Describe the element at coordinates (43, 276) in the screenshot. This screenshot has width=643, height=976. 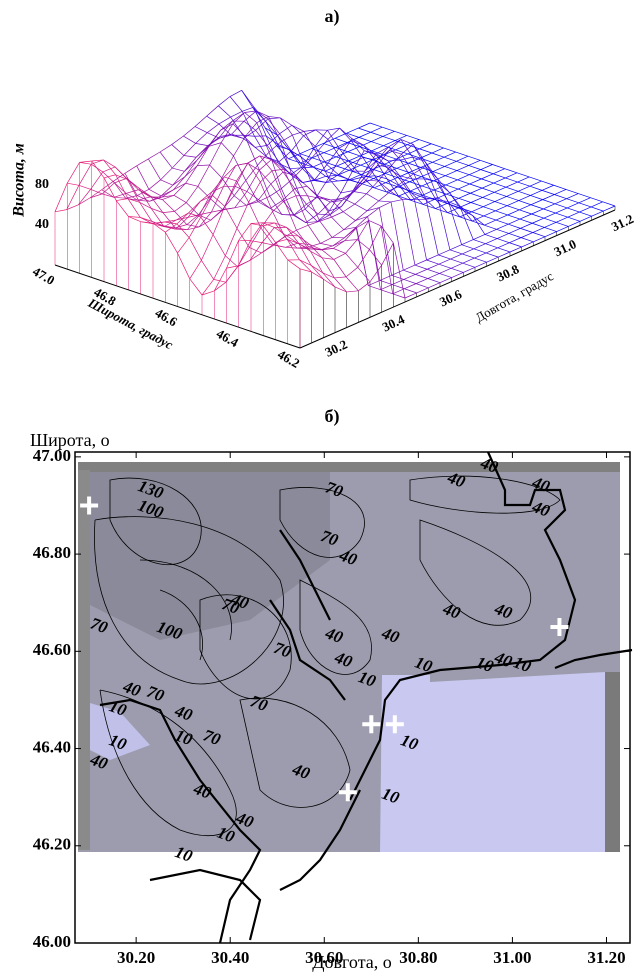
I see `y-tick-label: 47.0` at that location.